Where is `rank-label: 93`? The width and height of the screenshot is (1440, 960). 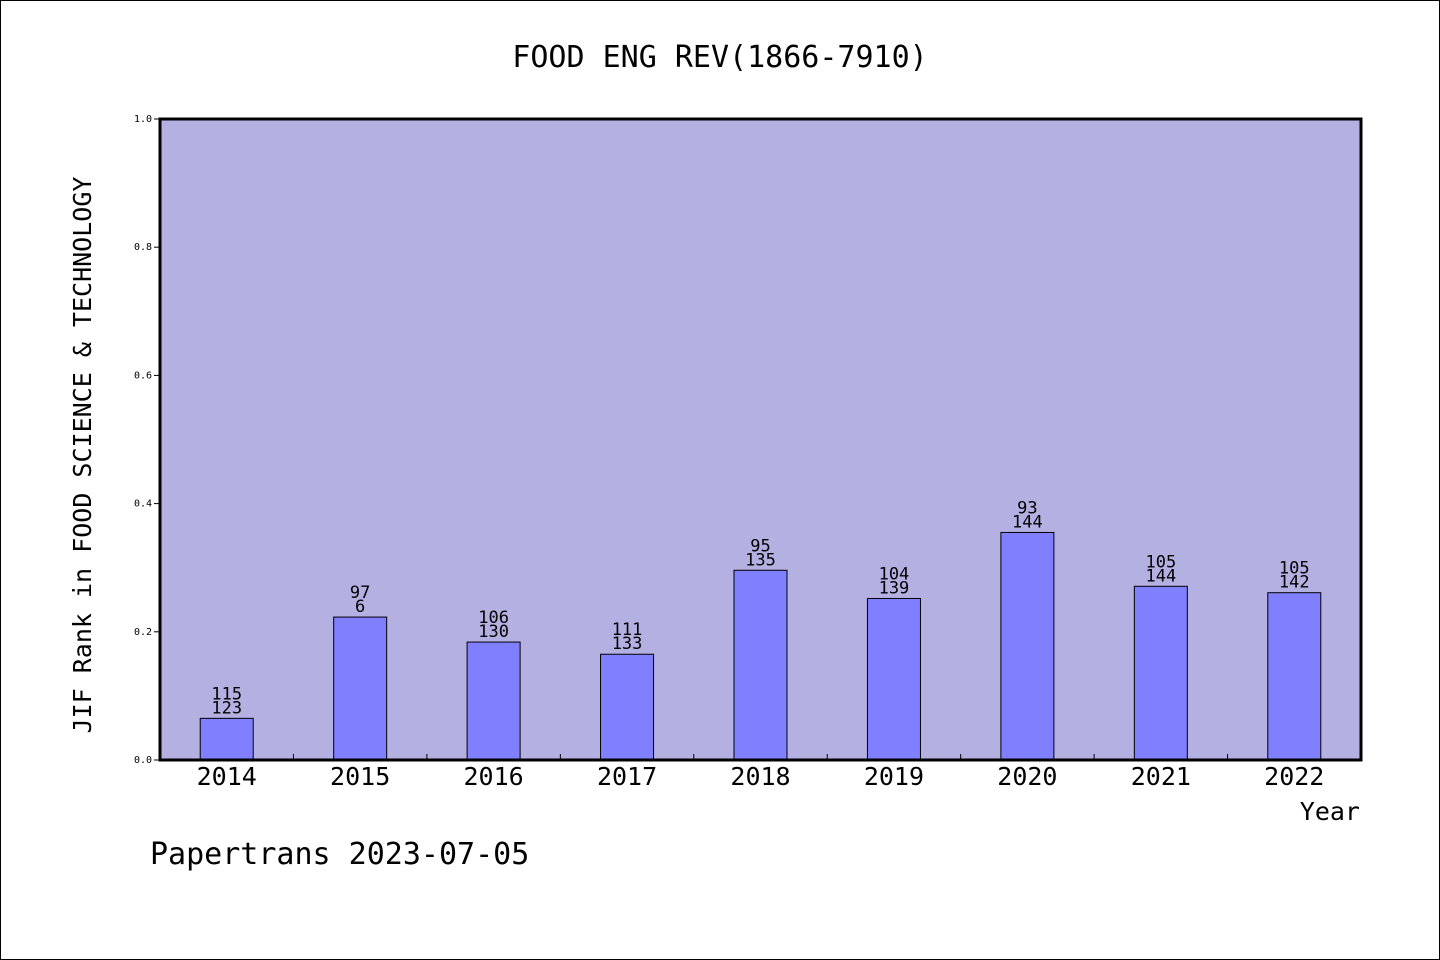
rank-label: 93 is located at coordinates (1027, 508).